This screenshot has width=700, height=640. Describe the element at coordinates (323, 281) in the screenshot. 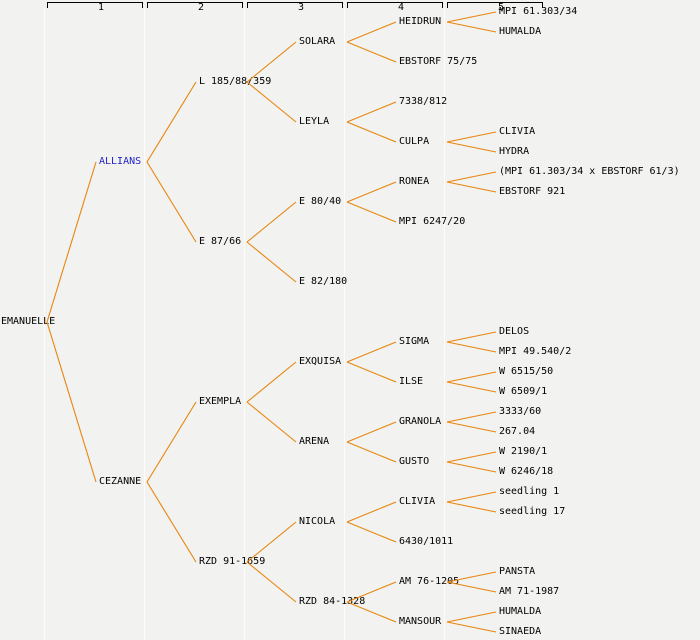

I see `tree-node-e-82-180: E 82/180` at that location.